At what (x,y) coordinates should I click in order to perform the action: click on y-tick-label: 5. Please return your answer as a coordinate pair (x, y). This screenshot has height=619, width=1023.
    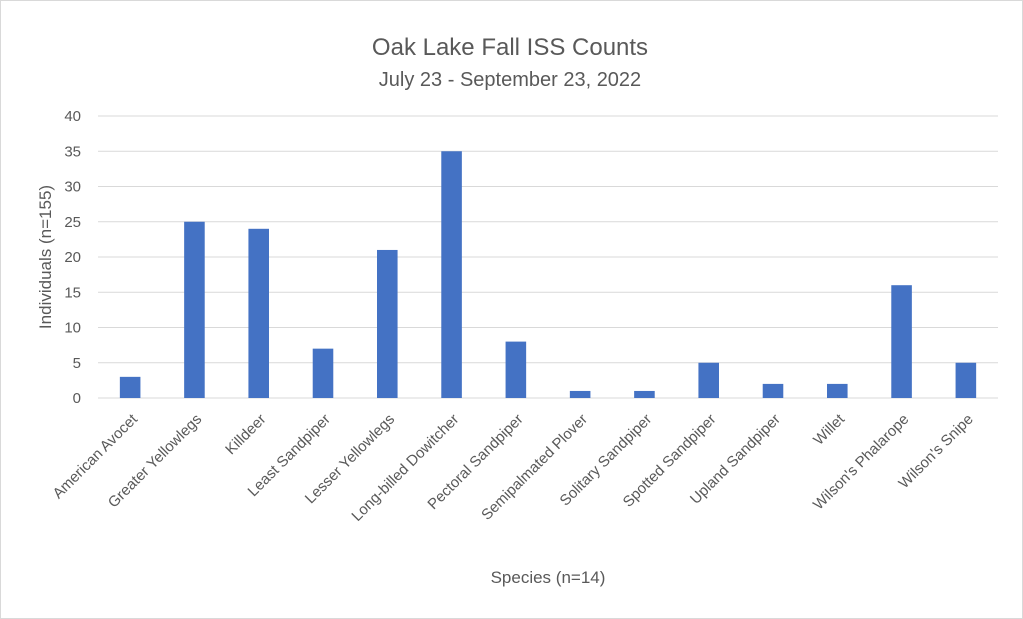
    Looking at the image, I should click on (77, 363).